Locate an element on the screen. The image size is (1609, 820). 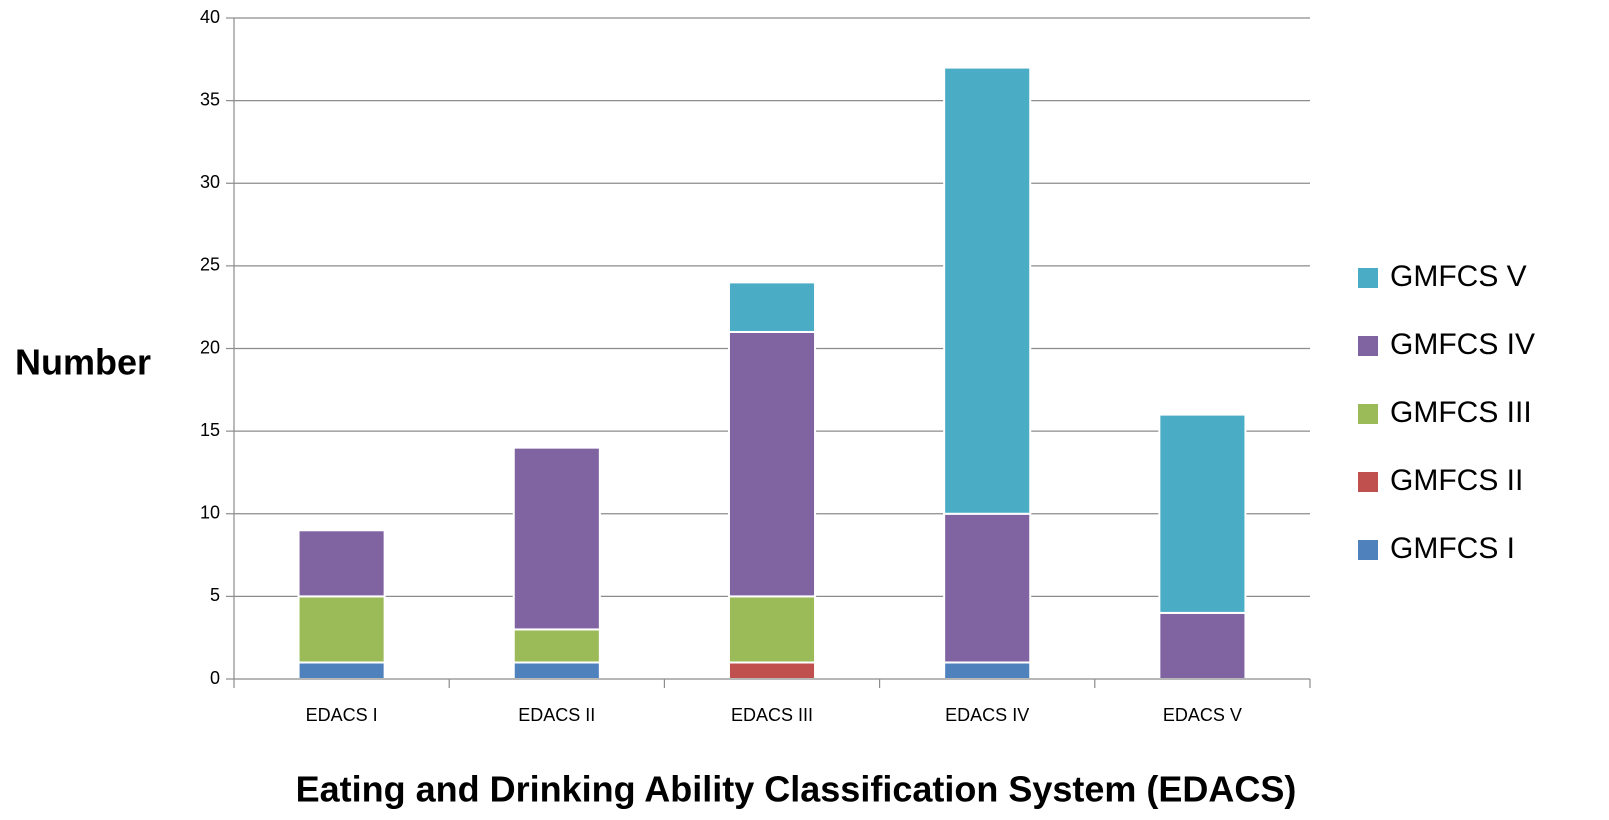
y-tick-label: 0 is located at coordinates (215, 678).